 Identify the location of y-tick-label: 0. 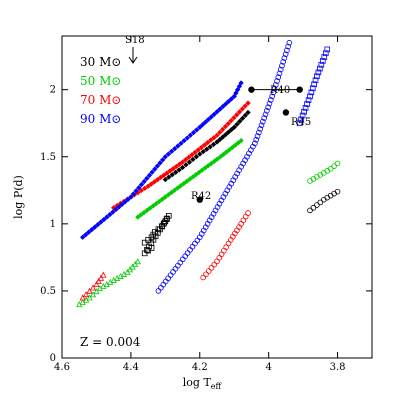
(53, 358).